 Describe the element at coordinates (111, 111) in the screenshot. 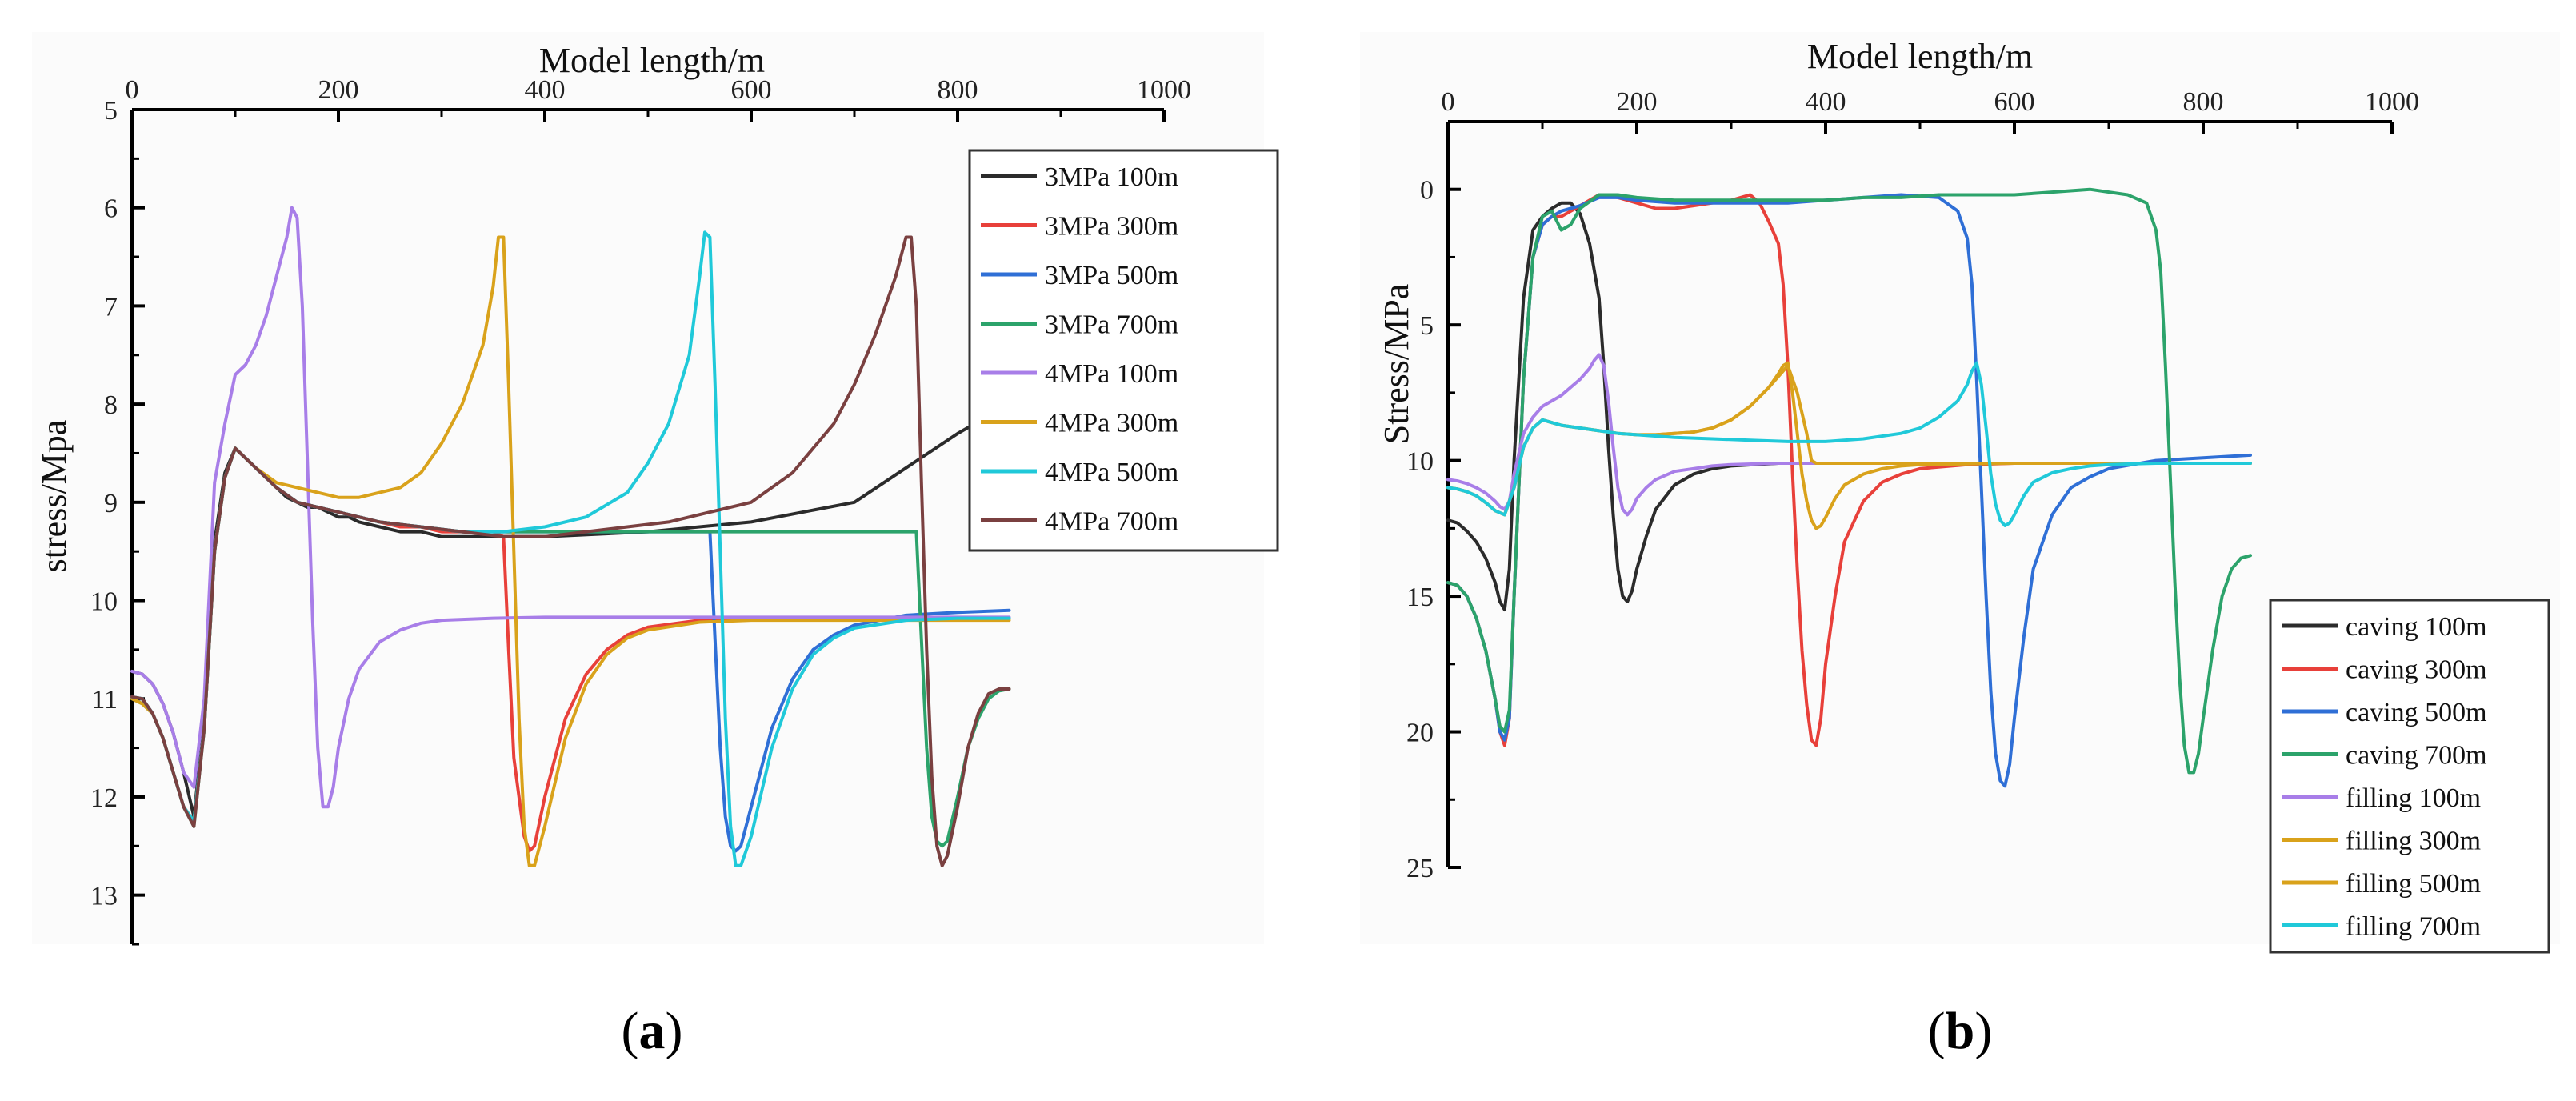

I see `panel-a-y-tick-label: 5` at that location.